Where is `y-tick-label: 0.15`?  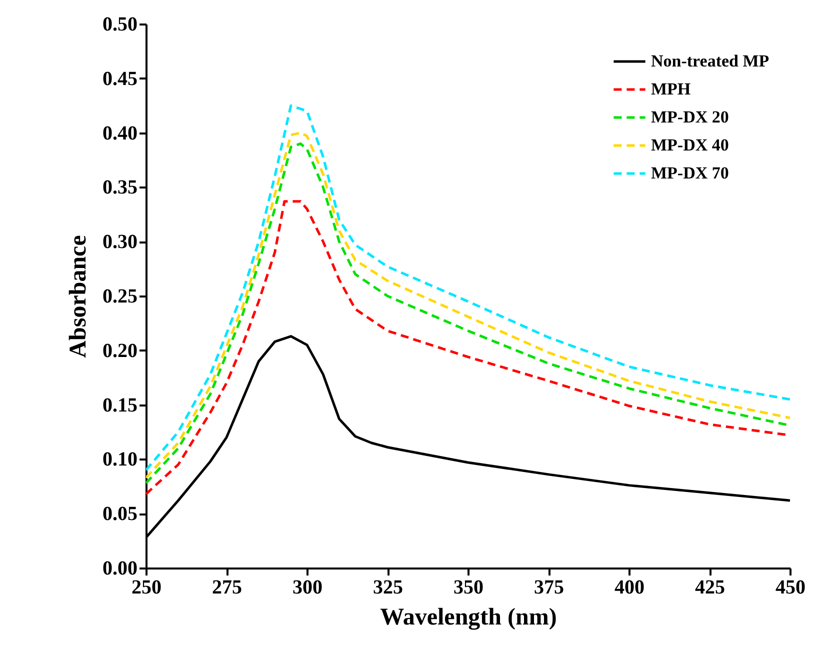
y-tick-label: 0.15 is located at coordinates (120, 405).